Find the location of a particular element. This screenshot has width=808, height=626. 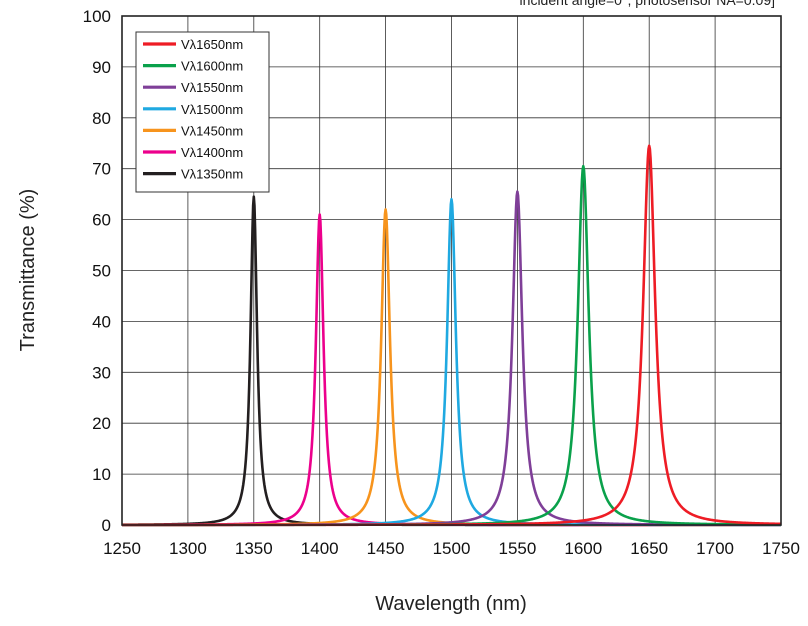

x-tick-label: 1600 is located at coordinates (583, 548).